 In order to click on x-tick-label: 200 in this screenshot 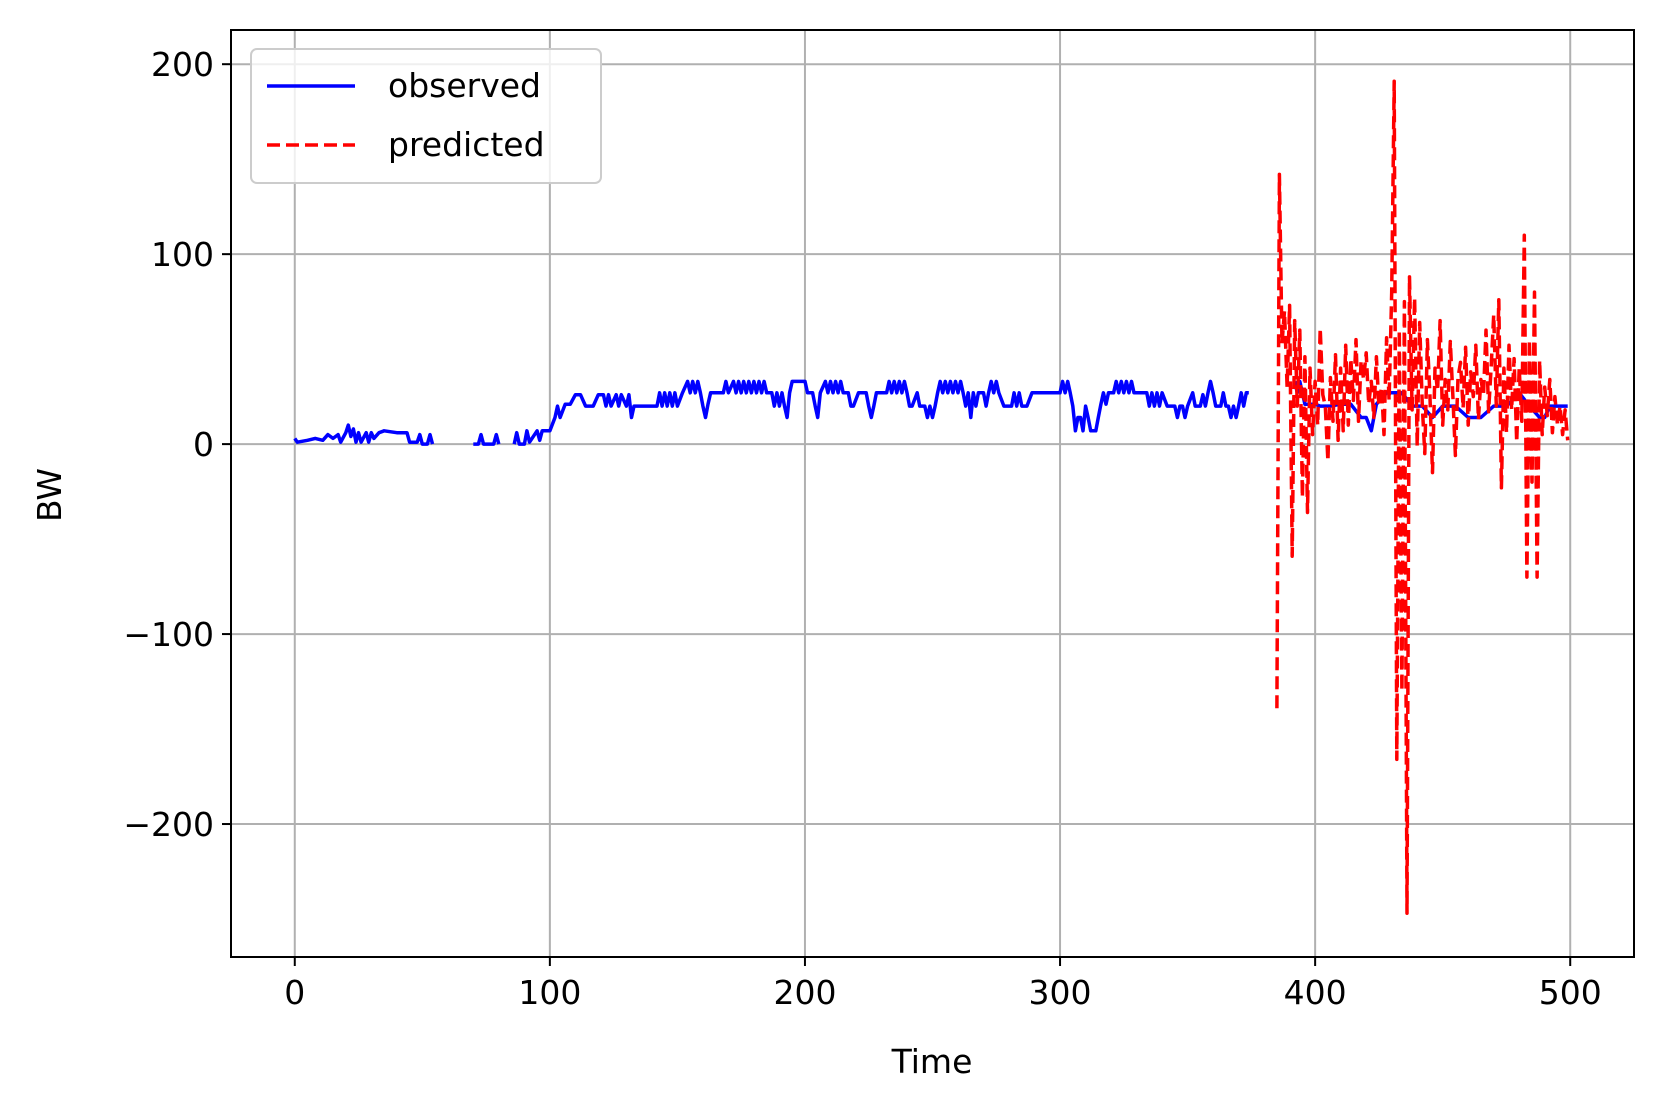, I will do `click(804, 992)`.